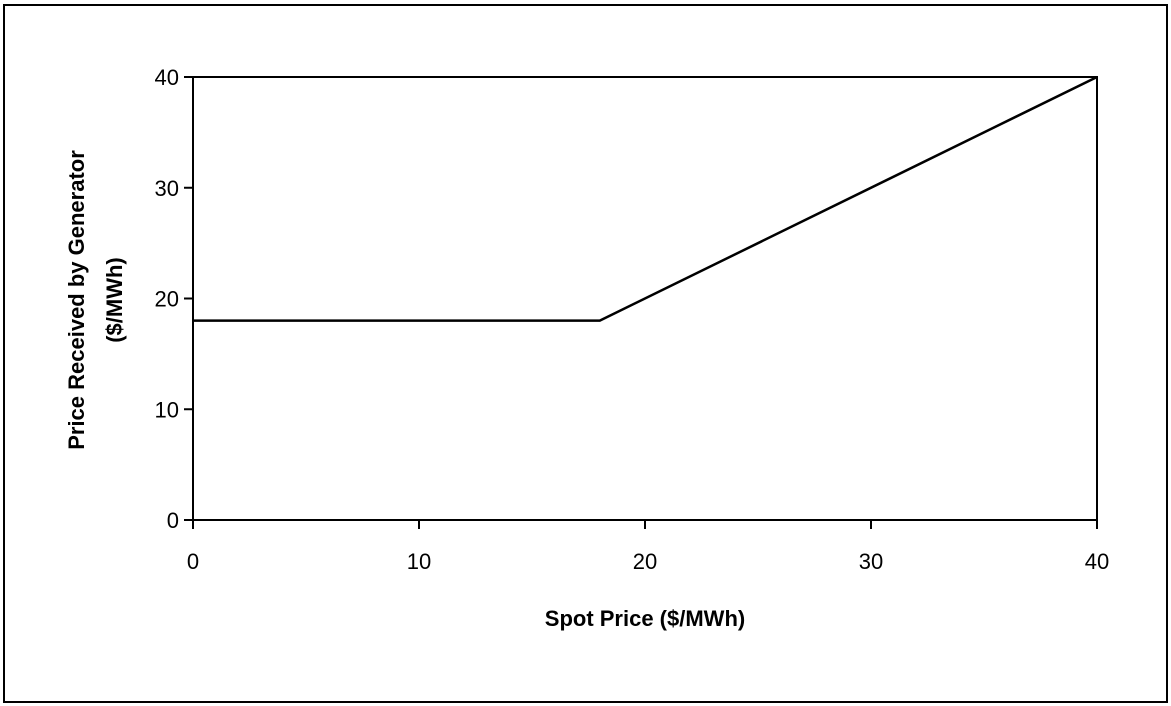  I want to click on y-axis-title-line-2: ($/MWh), so click(114, 300).